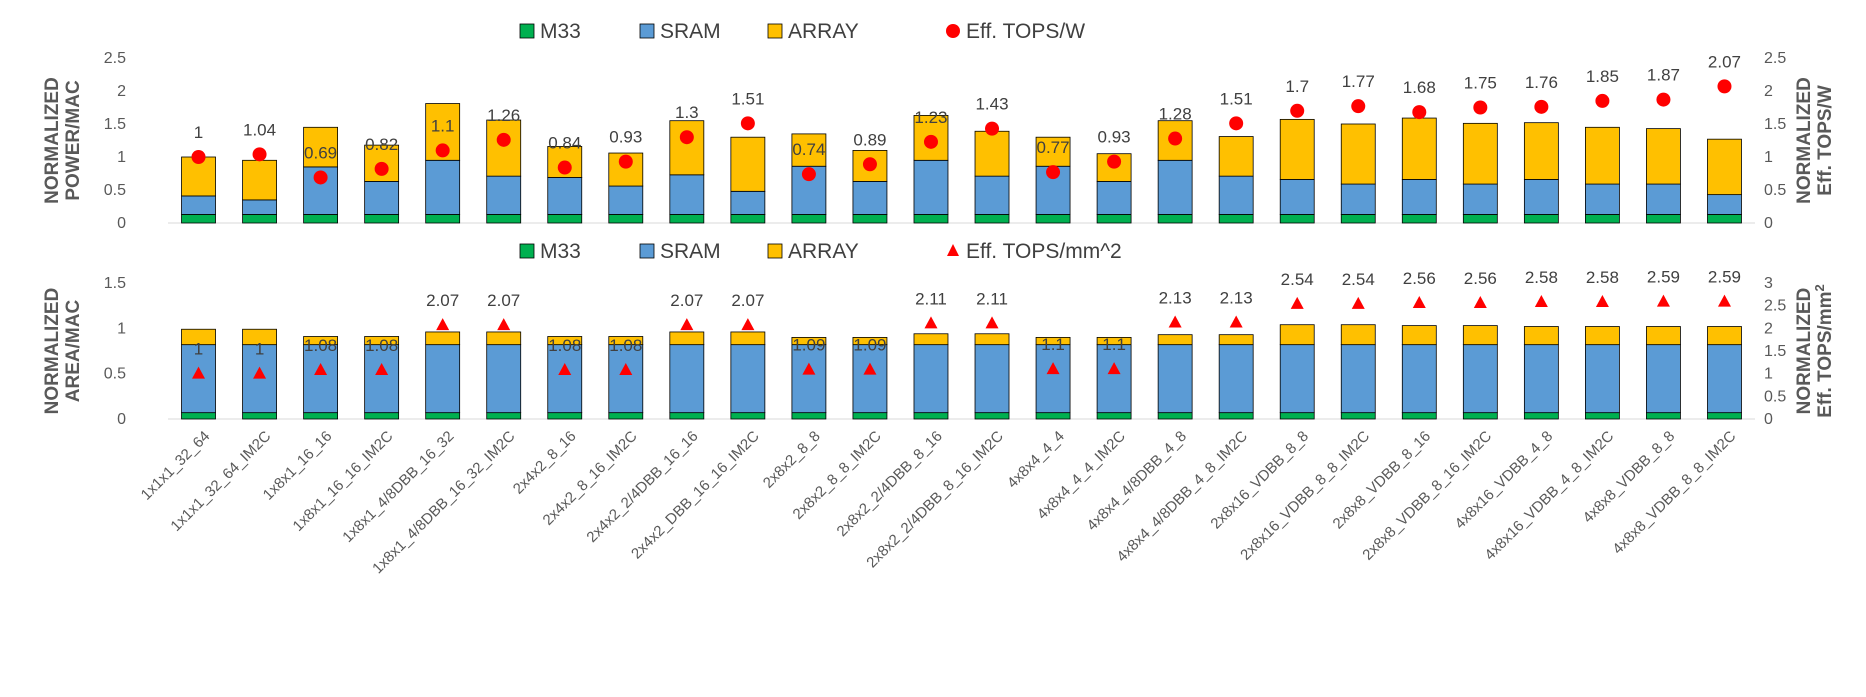 Image resolution: width=1866 pixels, height=697 pixels. Describe the element at coordinates (642, 487) in the screenshot. I see `x-tick-label: 2x4x2_2/4DBB_16_16` at that location.